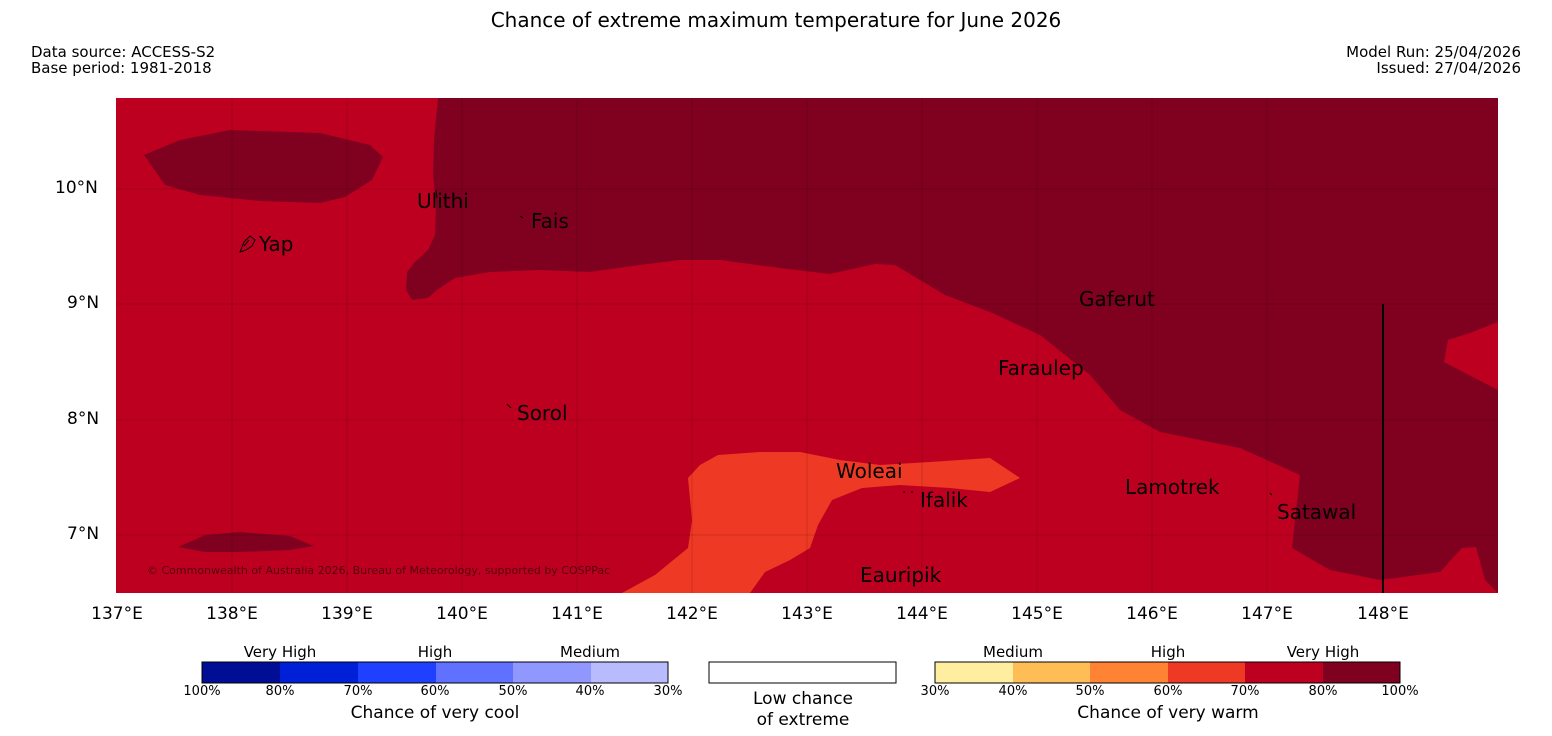 Image resolution: width=1552 pixels, height=736 pixels. What do you see at coordinates (1323, 691) in the screenshot?
I see `warm-tick-80: 80%` at bounding box center [1323, 691].